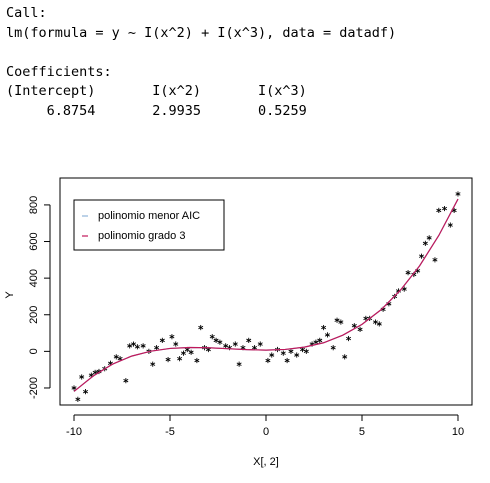 The height and width of the screenshot is (483, 490). I want to click on y-tick-label: 800, so click(34, 205).